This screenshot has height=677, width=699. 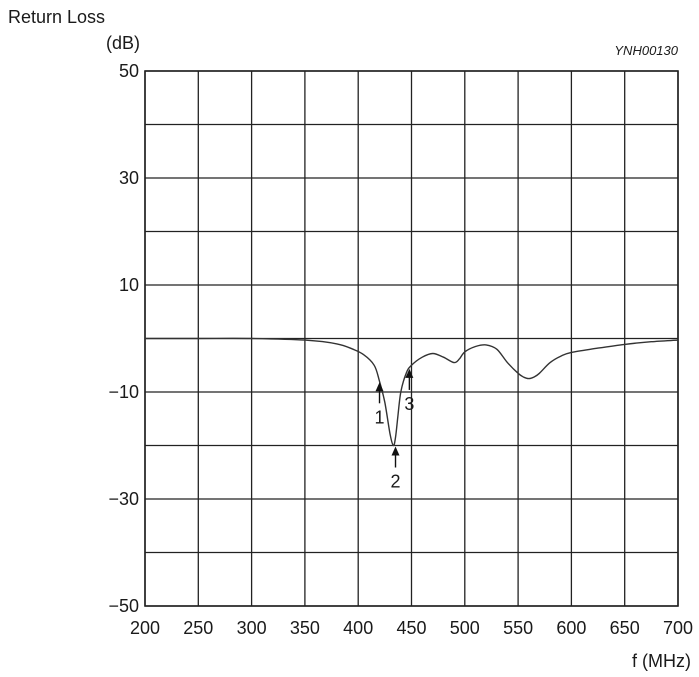 What do you see at coordinates (396, 482) in the screenshot?
I see `marker-label: 2` at bounding box center [396, 482].